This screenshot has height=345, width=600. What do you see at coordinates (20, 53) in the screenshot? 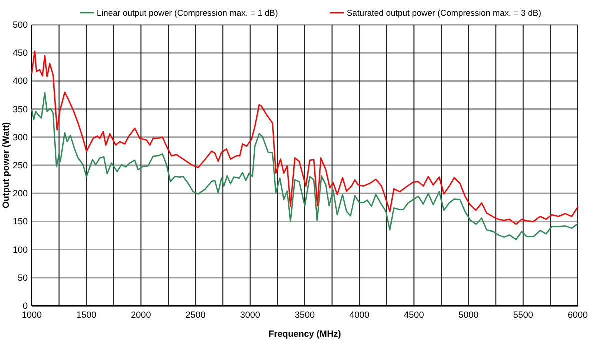
I see `y-tick-label: 450` at bounding box center [20, 53].